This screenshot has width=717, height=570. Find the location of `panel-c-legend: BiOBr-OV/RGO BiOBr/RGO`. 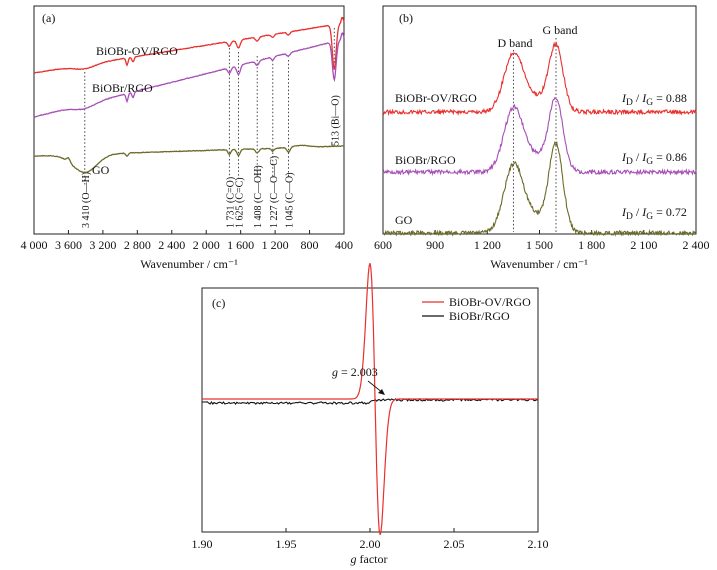

panel-c-legend: BiOBr-OV/RGO BiOBr/RGO is located at coordinates (476, 309).